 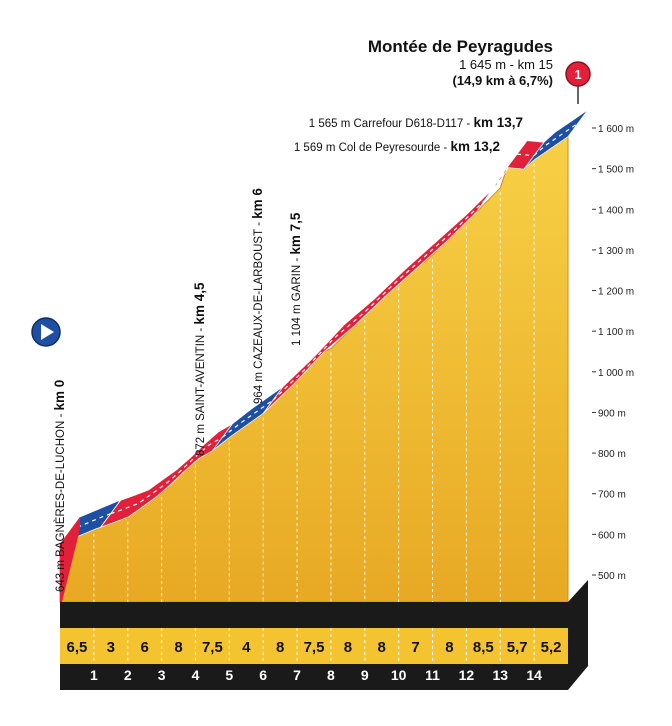 What do you see at coordinates (506, 64) in the screenshot?
I see `summit-altitude: 1 645 m - km 15` at bounding box center [506, 64].